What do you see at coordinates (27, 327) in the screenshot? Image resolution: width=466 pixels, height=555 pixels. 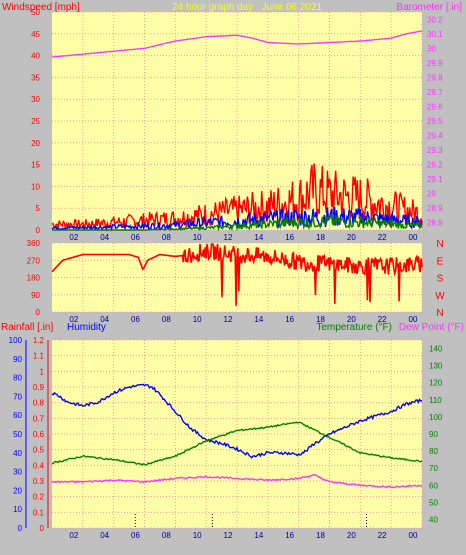 I see `rainfall-axis-label: Rainfall [.in]` at bounding box center [27, 327].